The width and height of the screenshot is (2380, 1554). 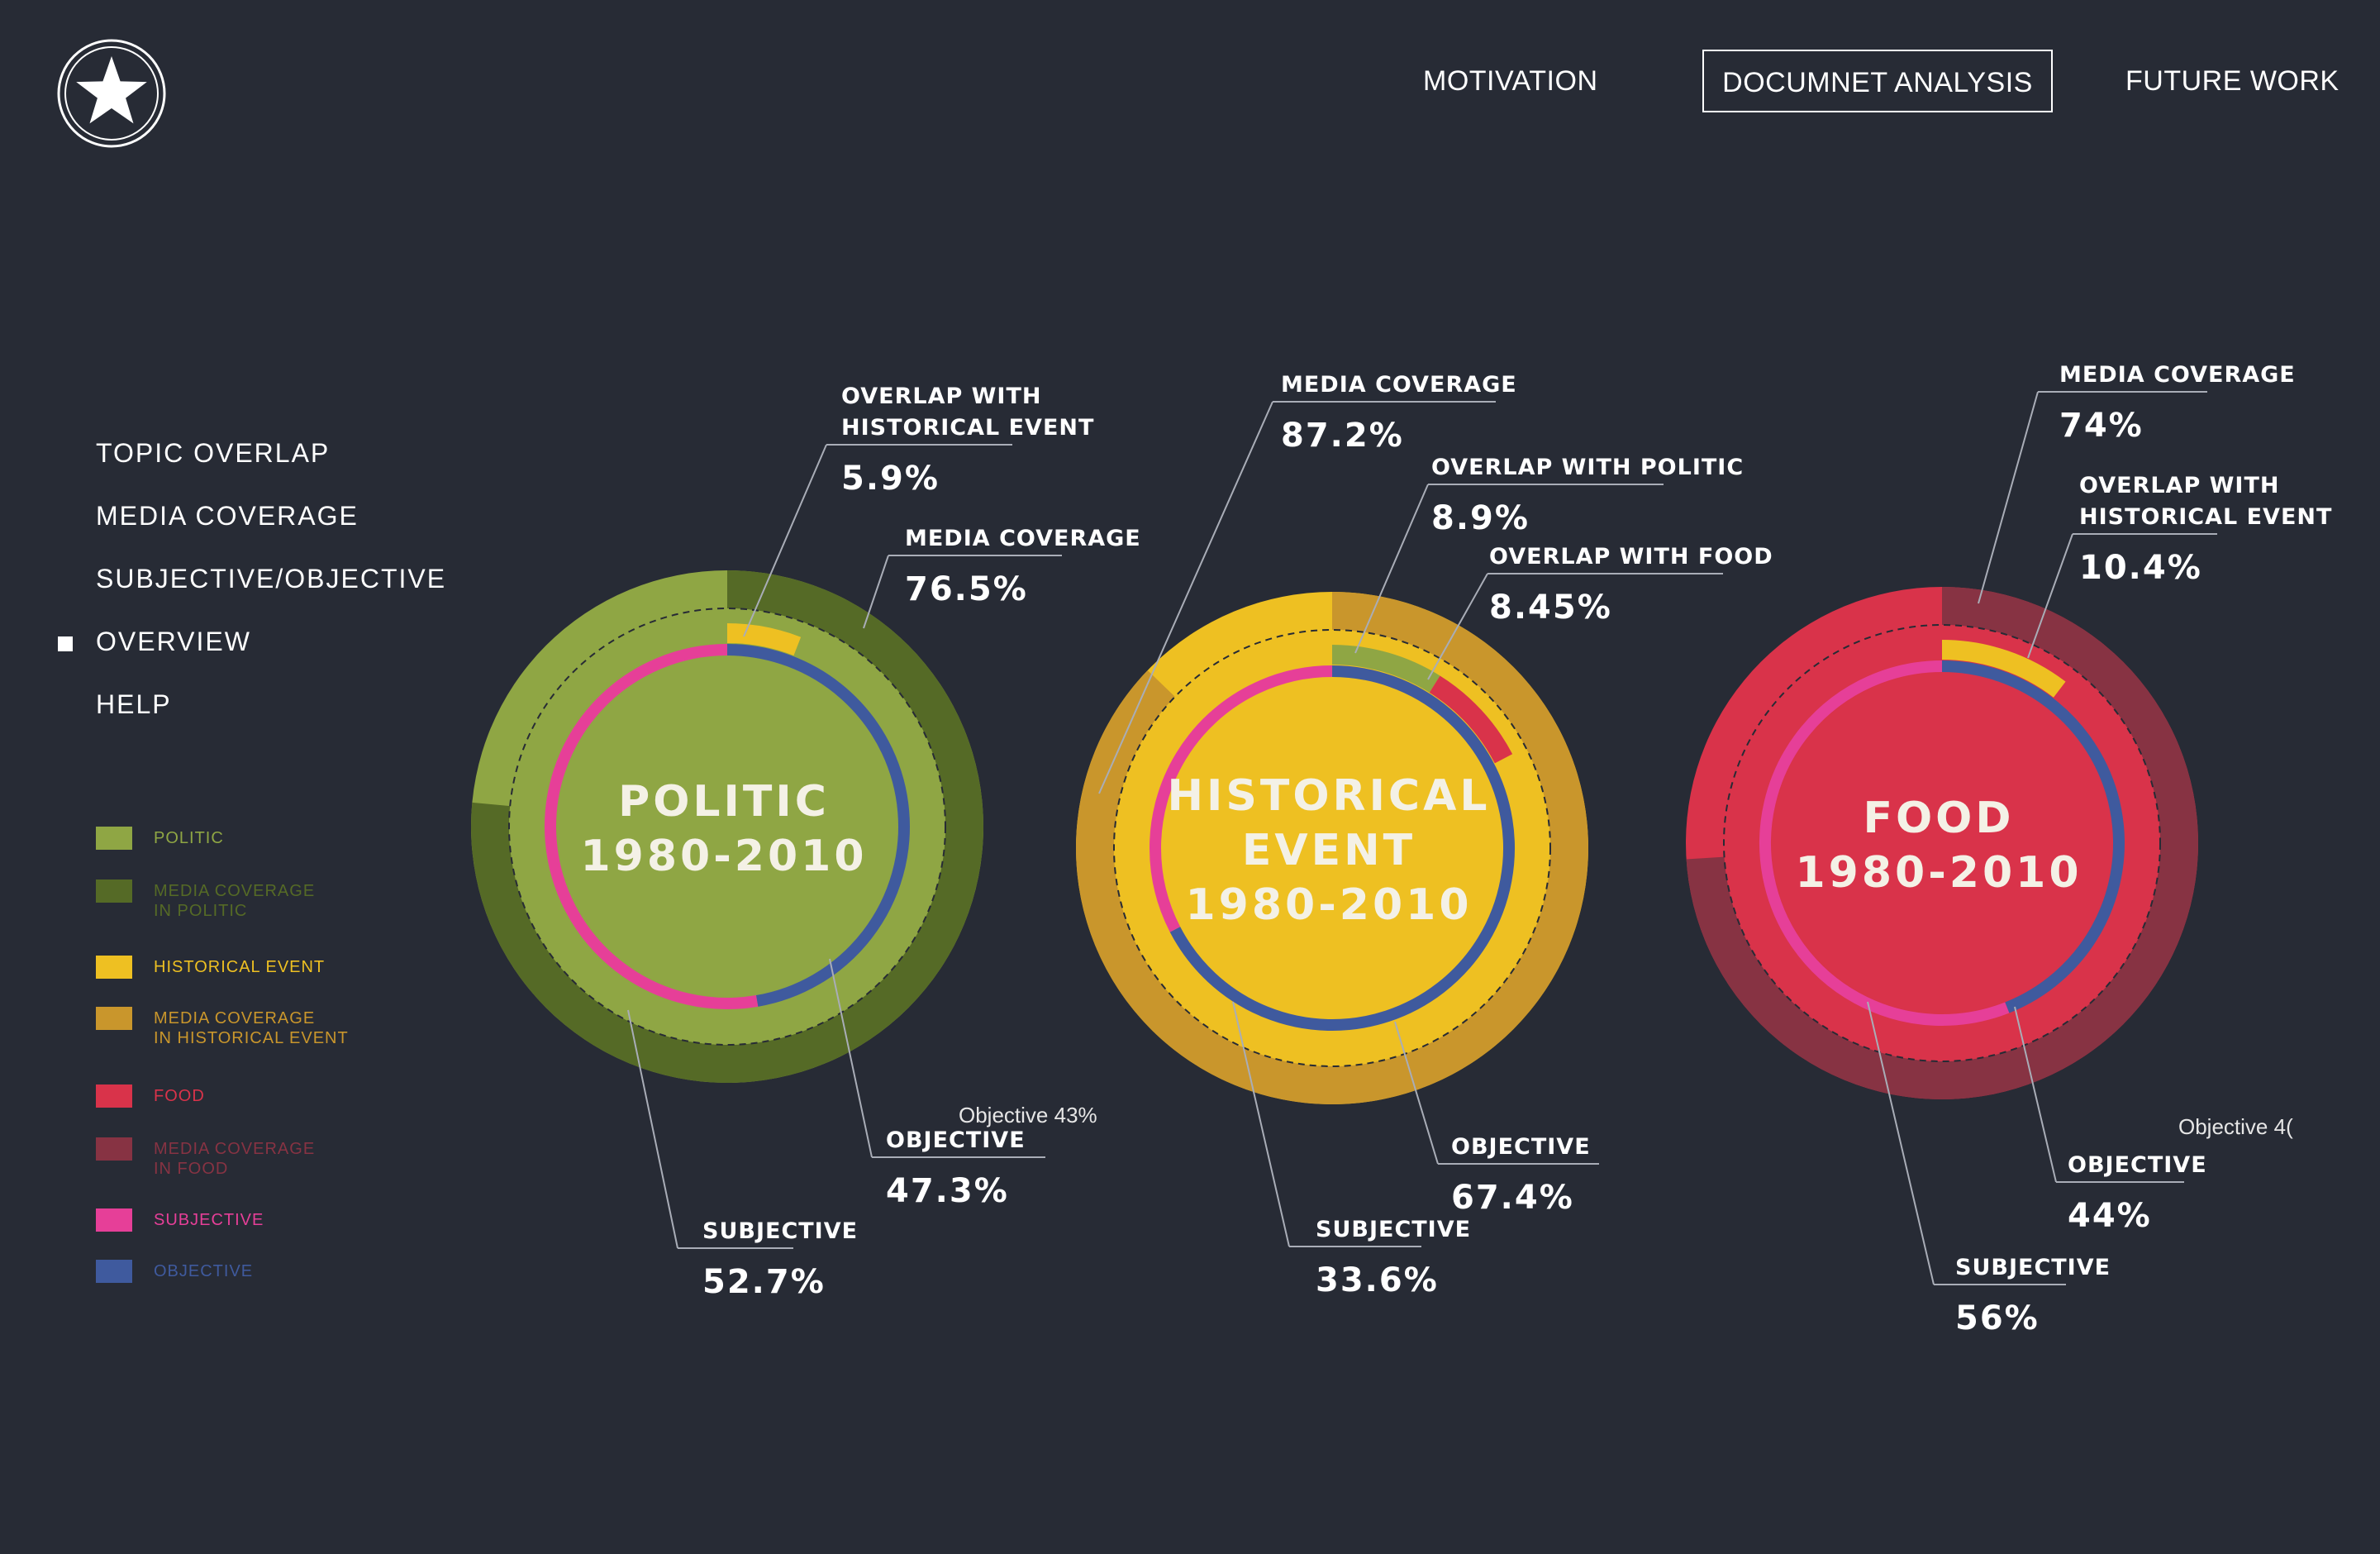 I want to click on menu-item-overview: OVERVIEW, so click(x=173, y=641).